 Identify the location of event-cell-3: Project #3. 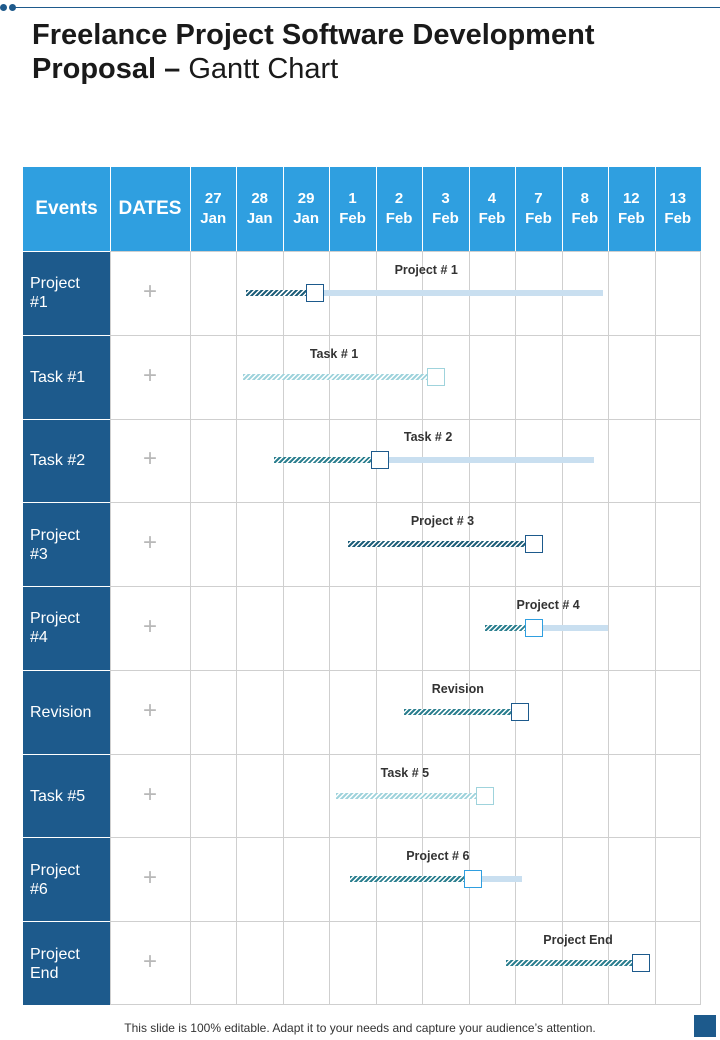
(66, 545).